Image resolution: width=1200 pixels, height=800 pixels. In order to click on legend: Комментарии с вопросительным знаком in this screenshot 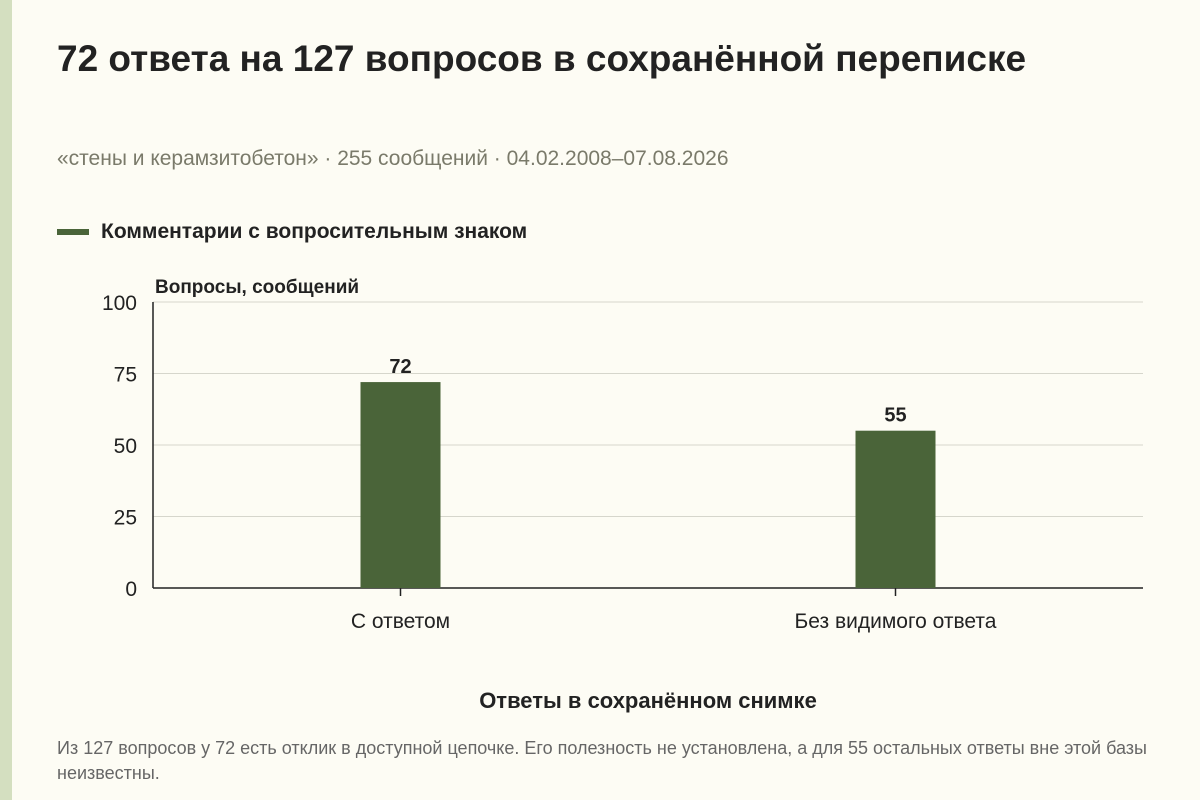, I will do `click(292, 232)`.